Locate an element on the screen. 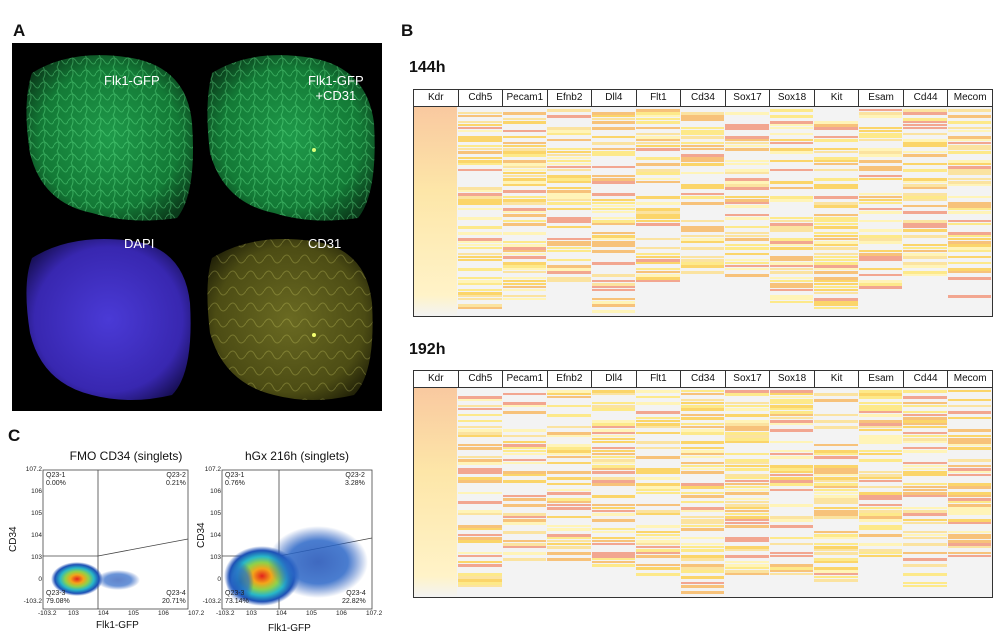 The image size is (1008, 641). heatmap-col-cdh5: Cdh5 is located at coordinates (481, 98).